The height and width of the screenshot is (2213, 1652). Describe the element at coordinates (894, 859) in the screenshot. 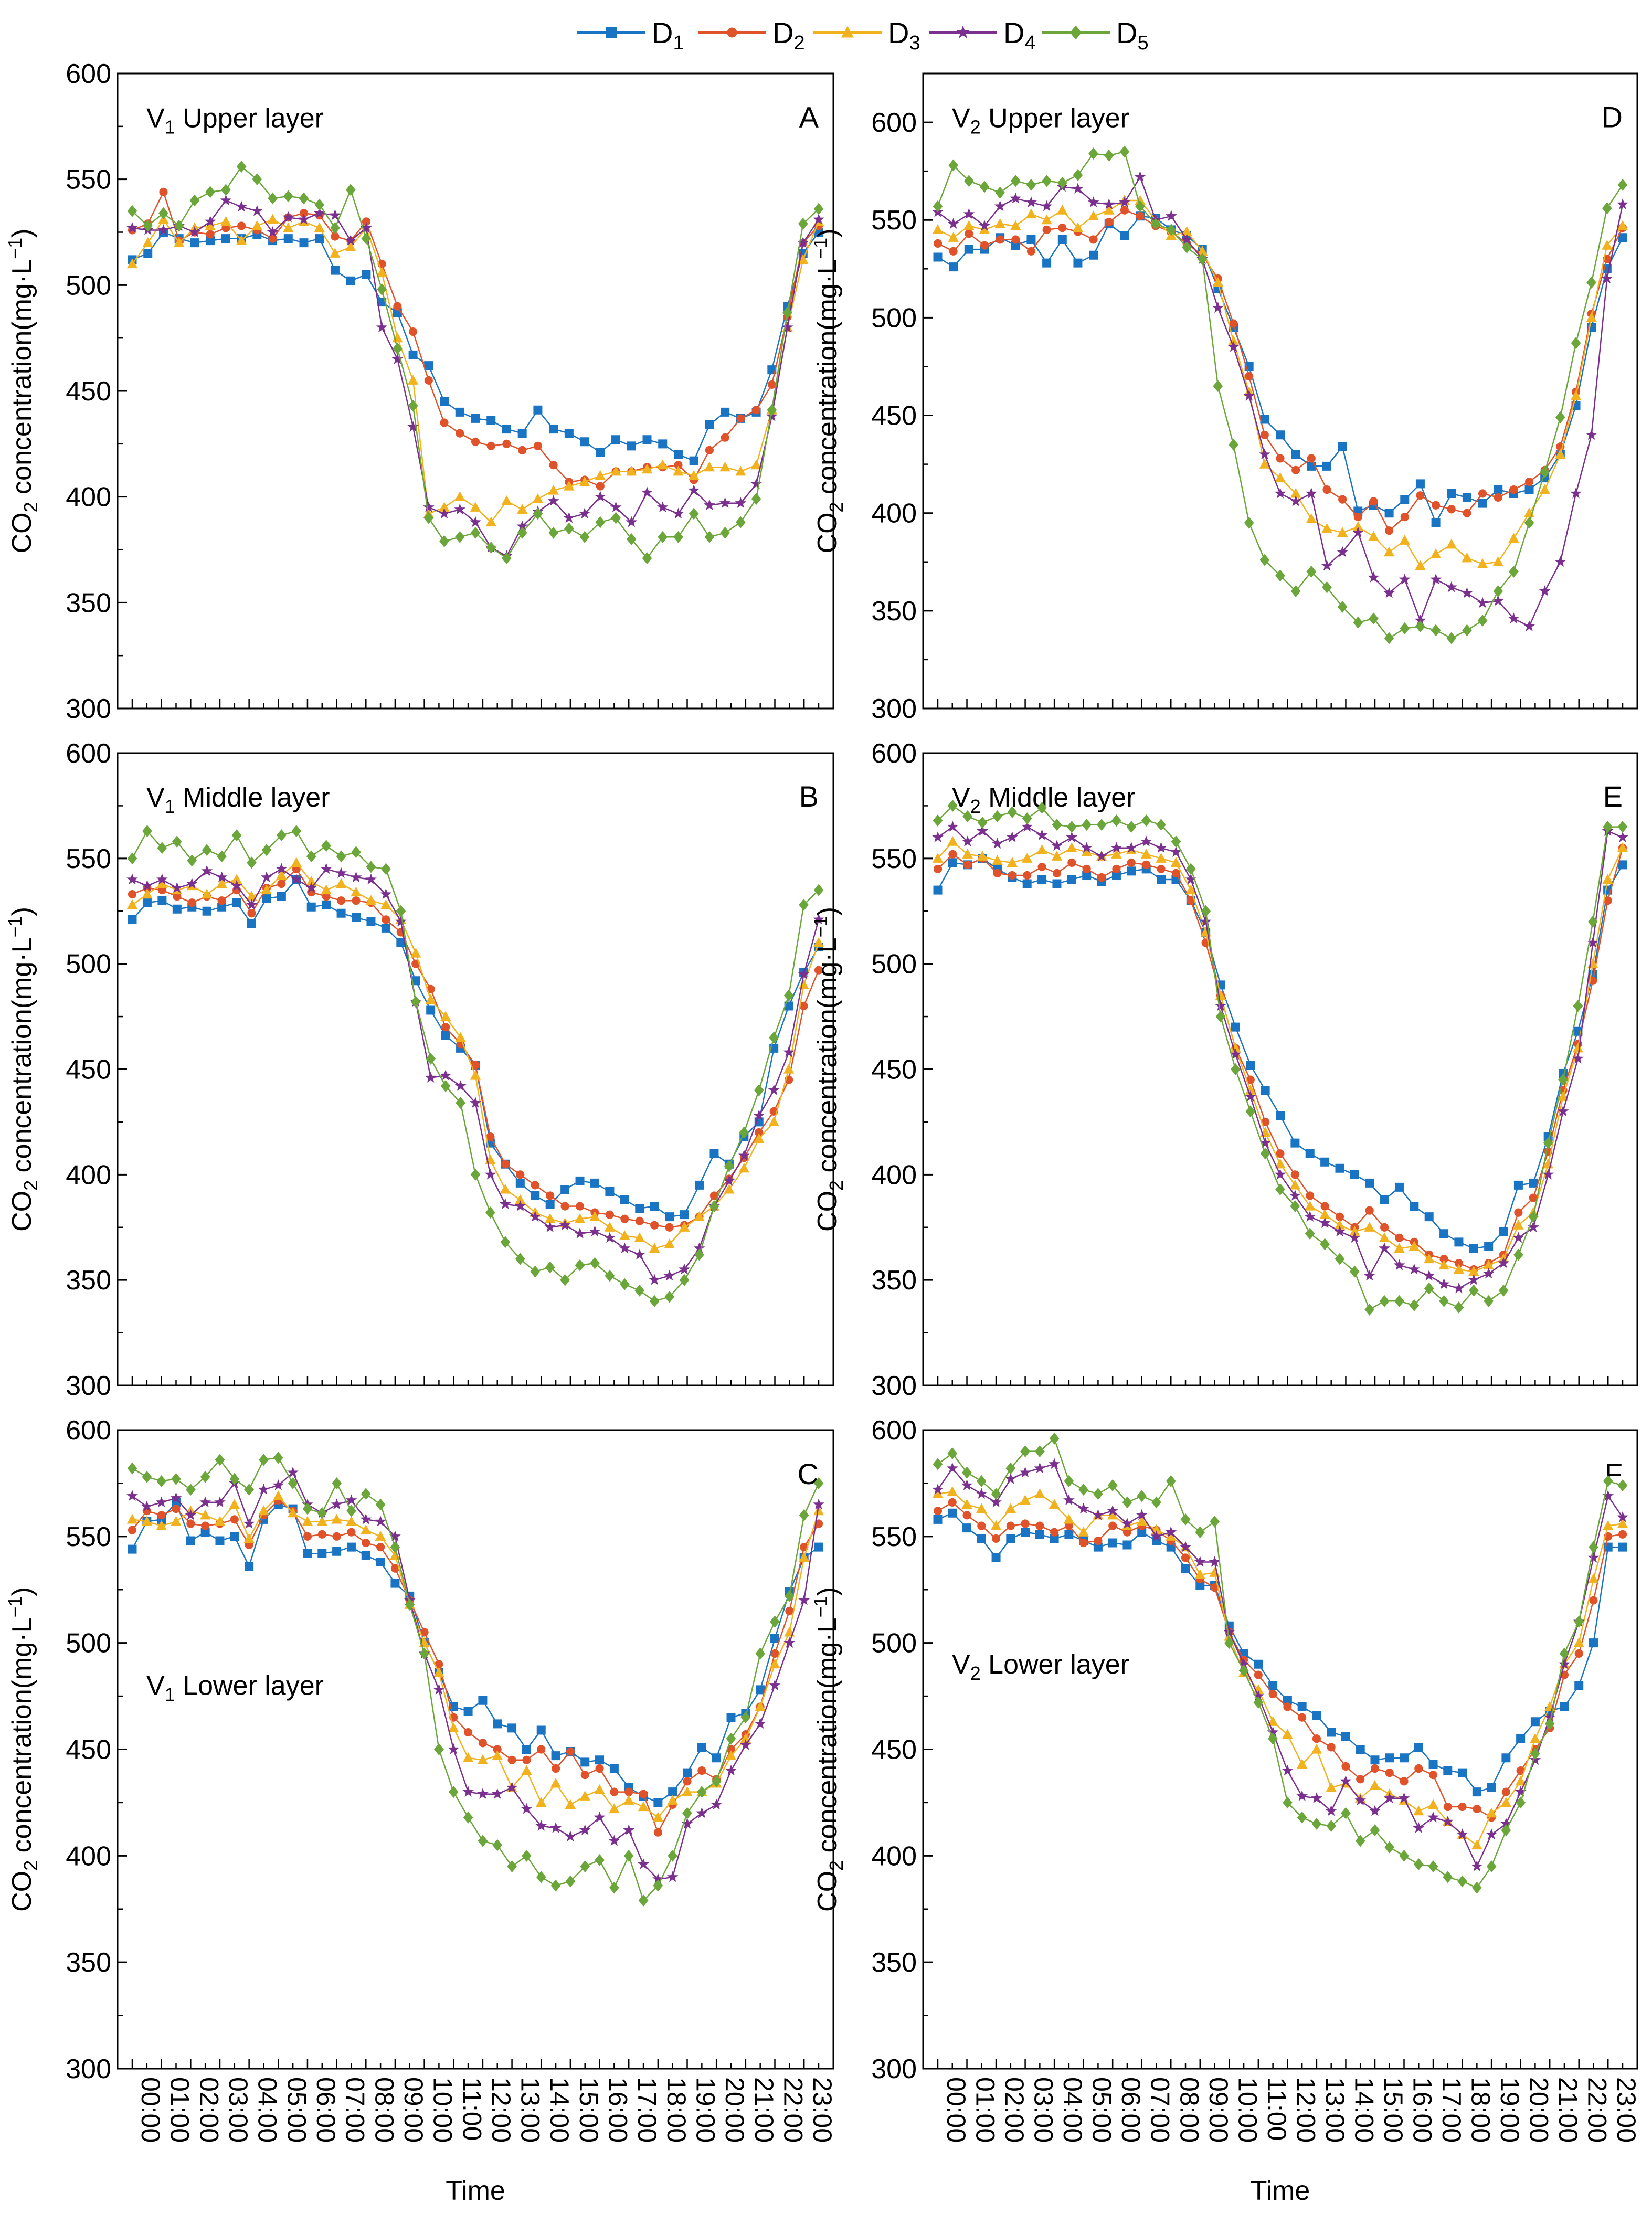

I see `y-tick-label: 550` at that location.